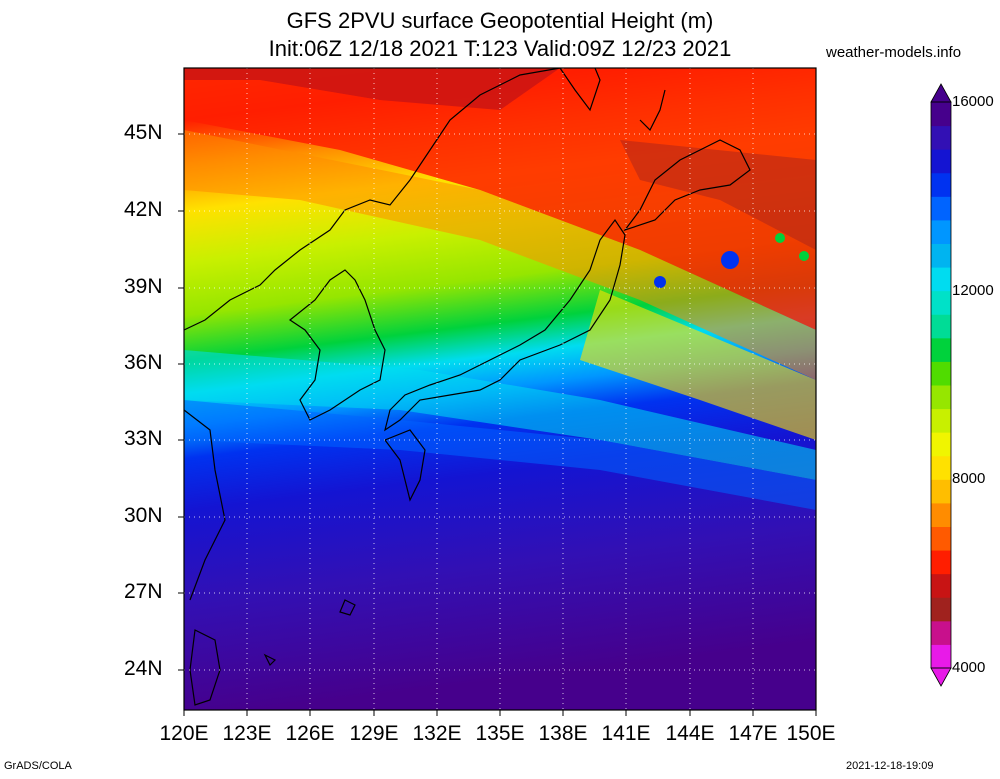 This screenshot has width=1000, height=779. What do you see at coordinates (143, 286) in the screenshot?
I see `lat-label-39n: 39N` at bounding box center [143, 286].